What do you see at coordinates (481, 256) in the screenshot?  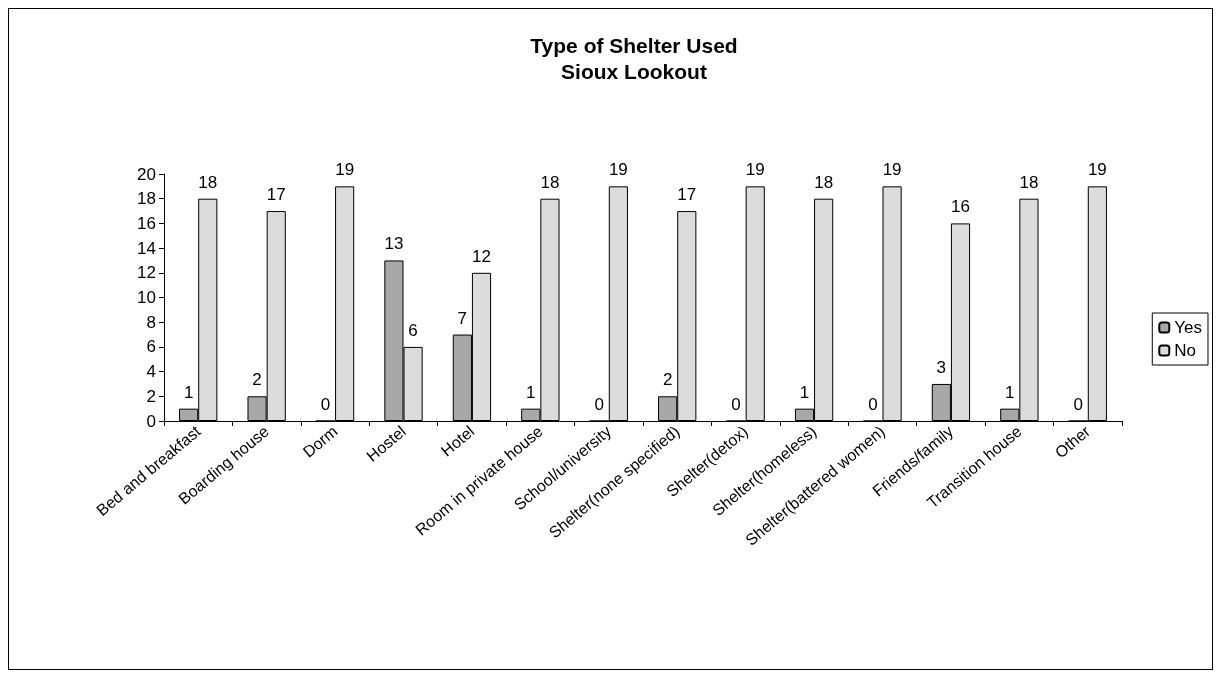 I see `data-label: 12` at bounding box center [481, 256].